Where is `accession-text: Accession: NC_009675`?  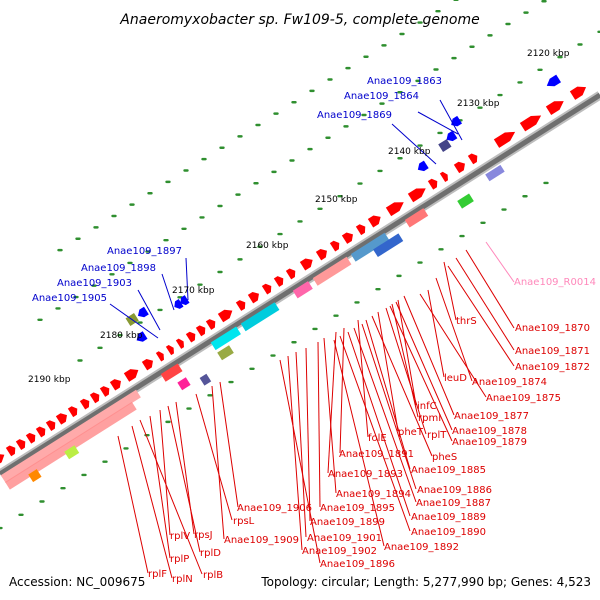 accession-text: Accession: NC_009675 is located at coordinates (77, 582).